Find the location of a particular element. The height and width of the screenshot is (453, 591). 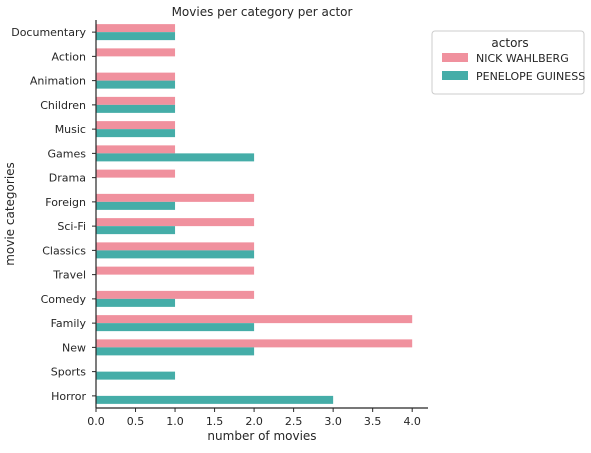

y-tick-label-horror: Horror is located at coordinates (68, 396).